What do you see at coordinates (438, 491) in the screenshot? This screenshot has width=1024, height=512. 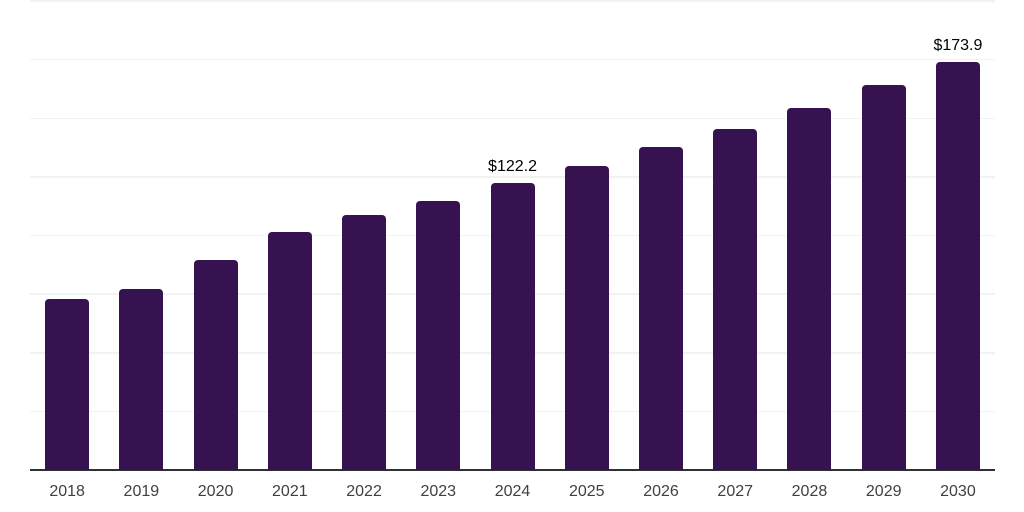 I see `x-tick-label-2023: 2023` at bounding box center [438, 491].